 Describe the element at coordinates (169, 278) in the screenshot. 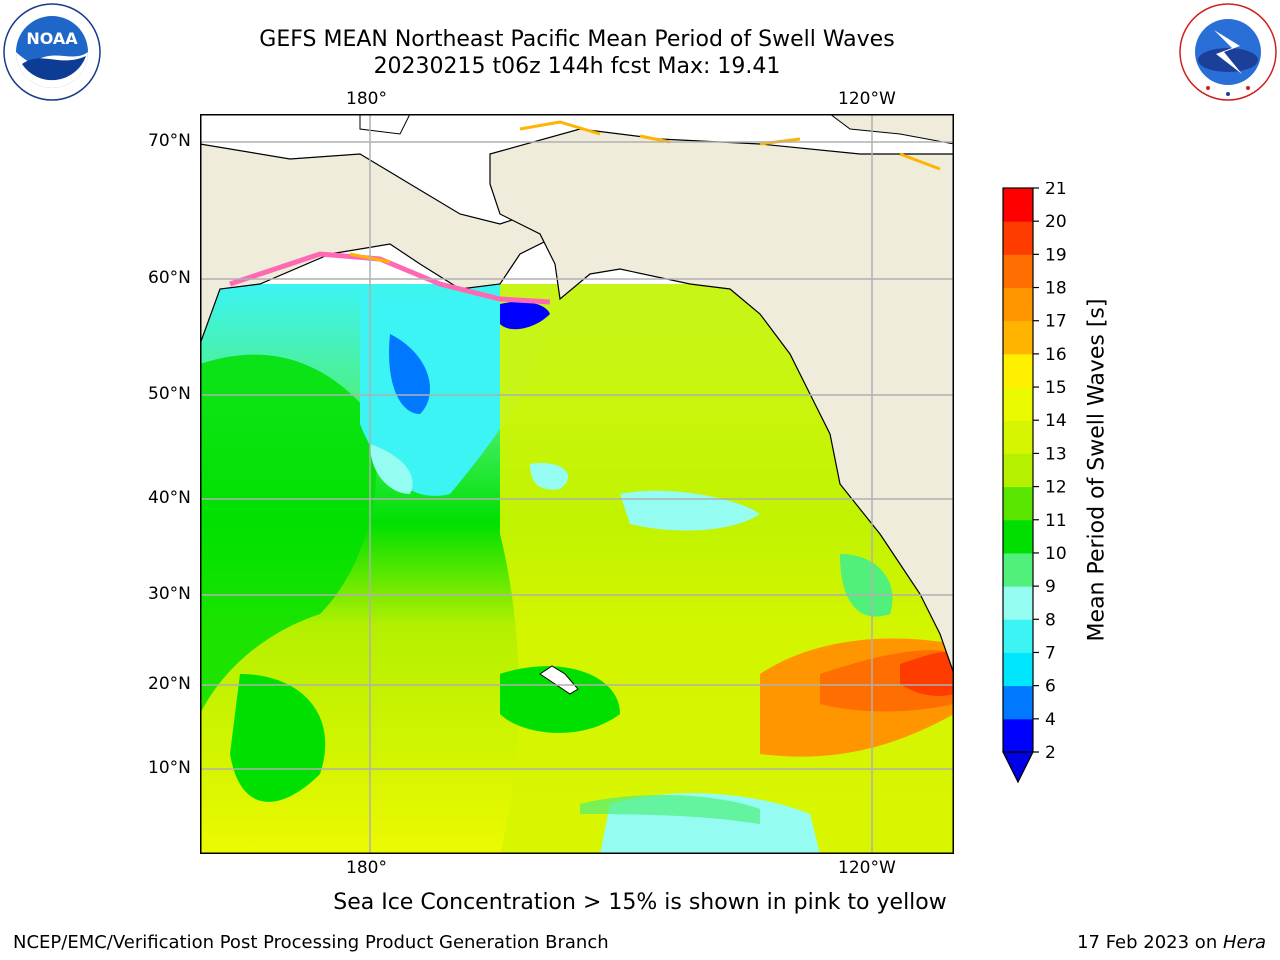

I see `lat-label: 60°N` at that location.